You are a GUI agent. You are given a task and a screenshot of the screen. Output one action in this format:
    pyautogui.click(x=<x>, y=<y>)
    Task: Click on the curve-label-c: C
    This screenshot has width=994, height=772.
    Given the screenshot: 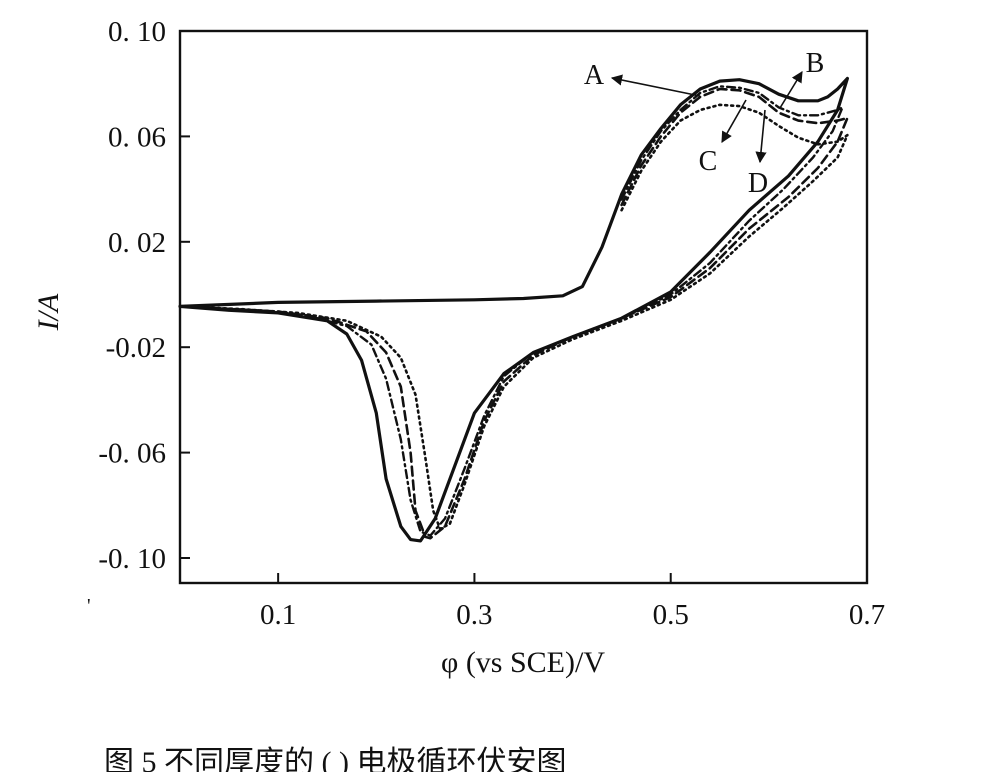 What is the action you would take?
    pyautogui.click(x=708, y=161)
    